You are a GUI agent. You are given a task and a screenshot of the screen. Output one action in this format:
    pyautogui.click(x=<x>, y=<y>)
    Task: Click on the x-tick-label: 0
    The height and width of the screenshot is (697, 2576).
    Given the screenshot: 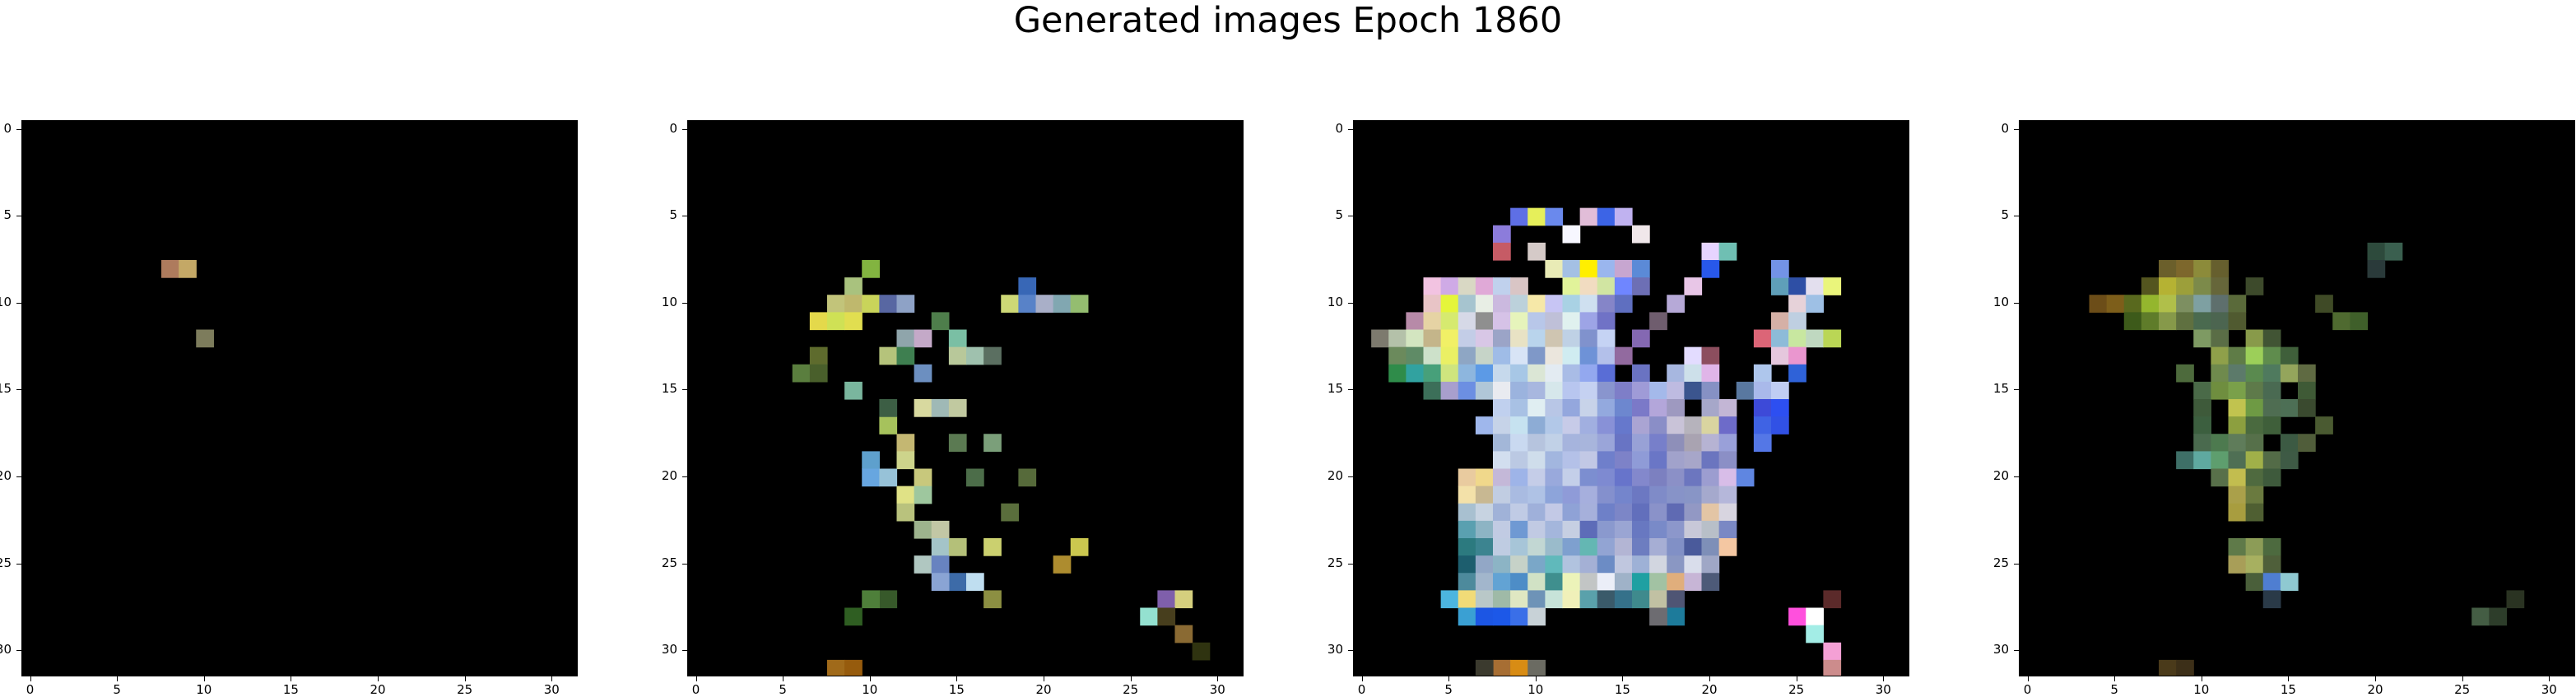 What is the action you would take?
    pyautogui.click(x=30, y=689)
    